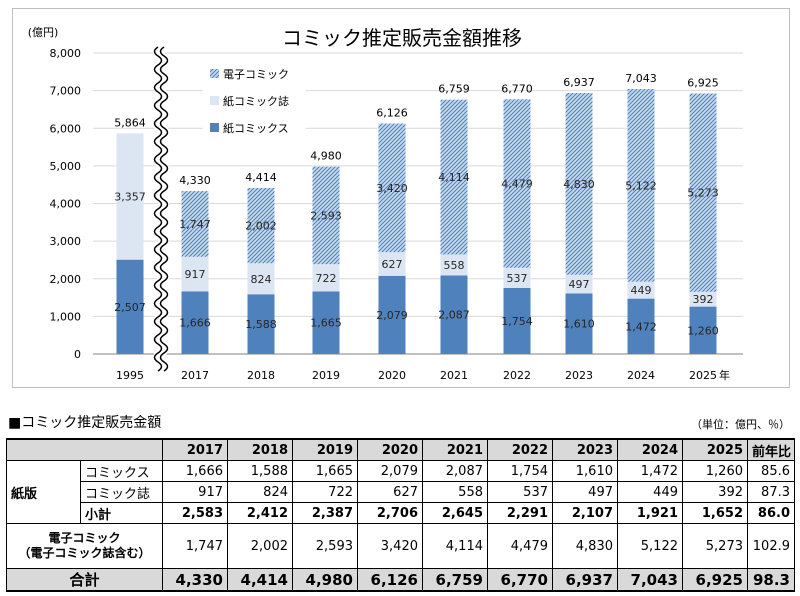 The height and width of the screenshot is (596, 800). Describe the element at coordinates (585, 513) in the screenshot. I see `table-cell: 2,107` at that location.